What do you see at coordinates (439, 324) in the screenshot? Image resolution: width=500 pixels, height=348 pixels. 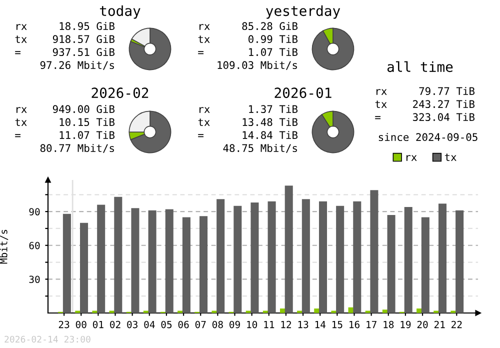 I see `x-tick-label: 21` at bounding box center [439, 324].